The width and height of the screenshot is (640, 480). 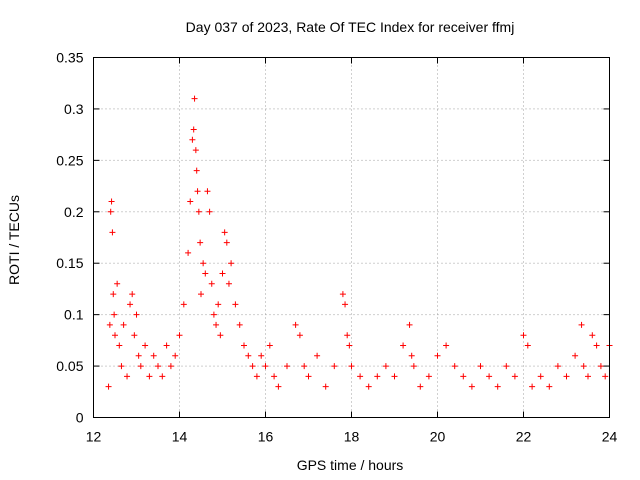 What do you see at coordinates (74, 315) in the screenshot?
I see `y-tick-label: 0.1` at bounding box center [74, 315].